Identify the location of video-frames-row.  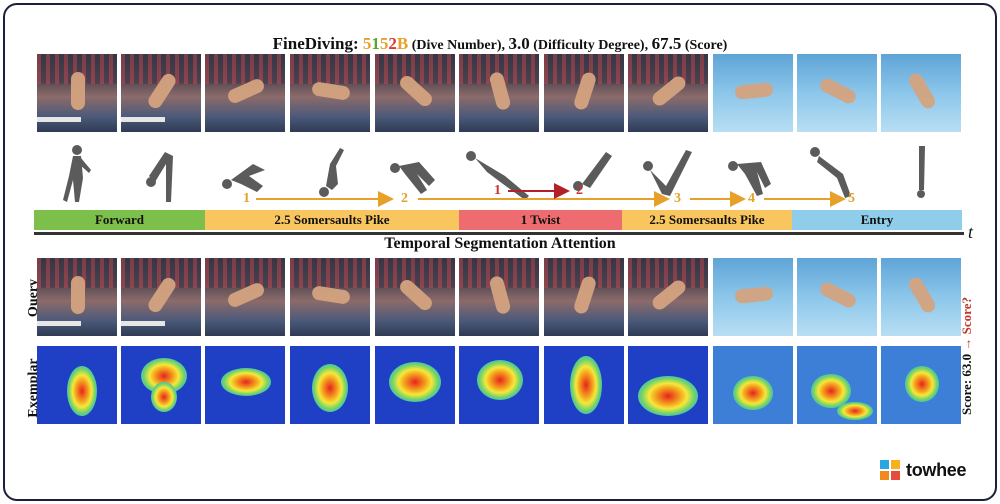
(499, 93).